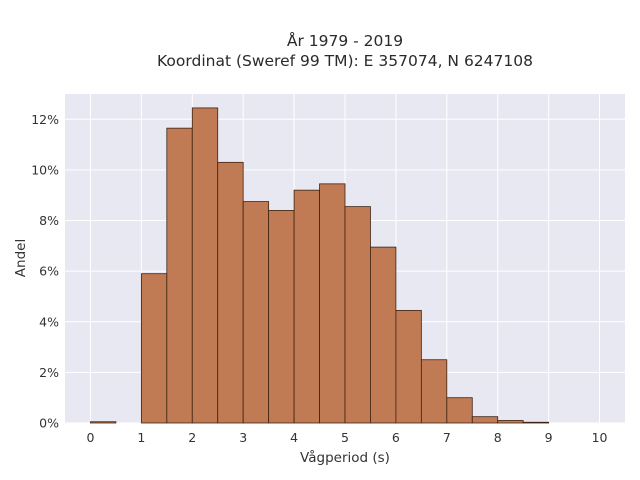 This screenshot has height=480, width=640. Describe the element at coordinates (345, 457) in the screenshot. I see `x-axis-title: Vågperiod (s)` at that location.